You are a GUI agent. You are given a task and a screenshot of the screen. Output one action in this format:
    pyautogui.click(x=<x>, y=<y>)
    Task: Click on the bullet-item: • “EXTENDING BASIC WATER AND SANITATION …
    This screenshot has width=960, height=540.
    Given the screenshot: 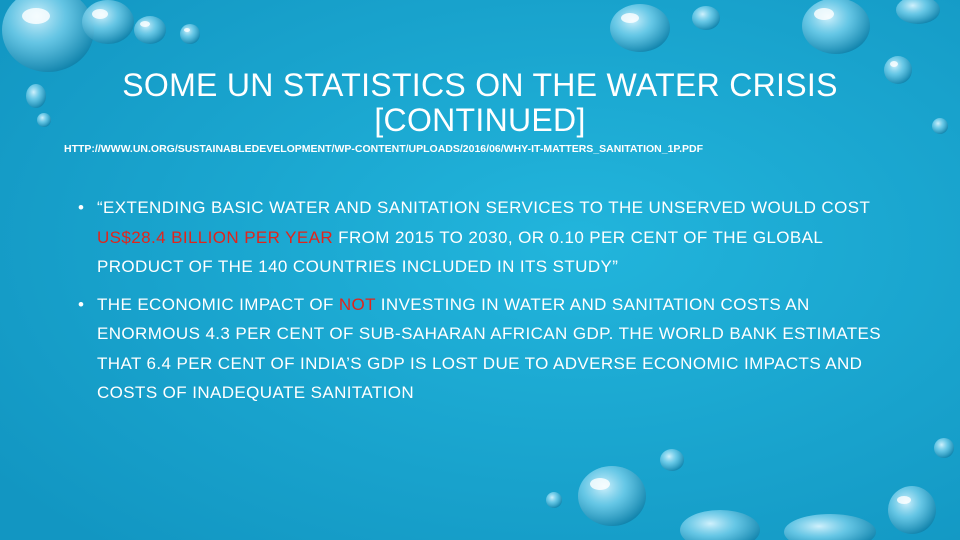 What is the action you would take?
    pyautogui.click(x=486, y=237)
    